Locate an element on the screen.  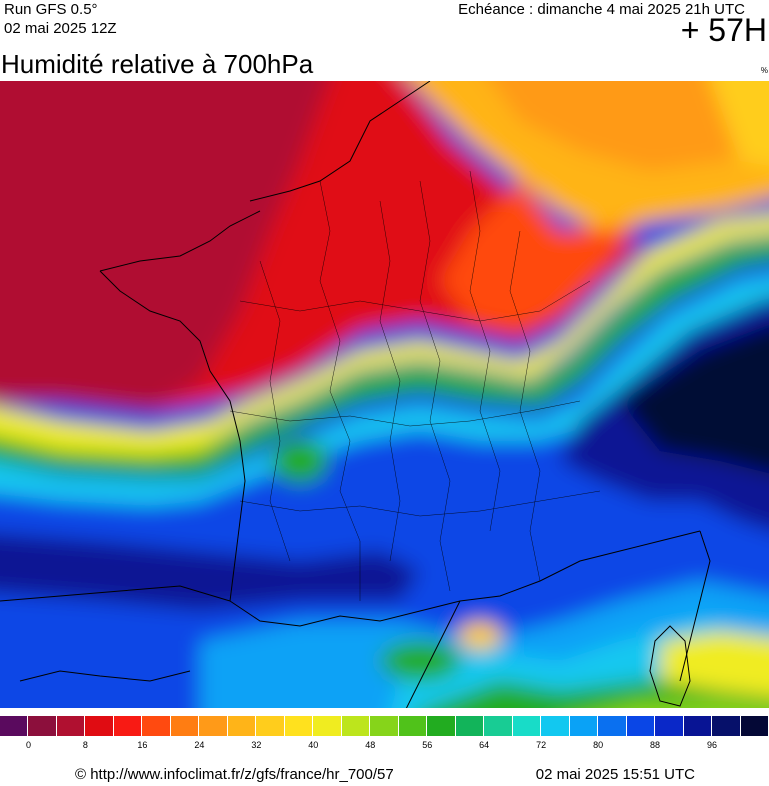
run-label: Run GFS 0.5° is located at coordinates (51, 9).